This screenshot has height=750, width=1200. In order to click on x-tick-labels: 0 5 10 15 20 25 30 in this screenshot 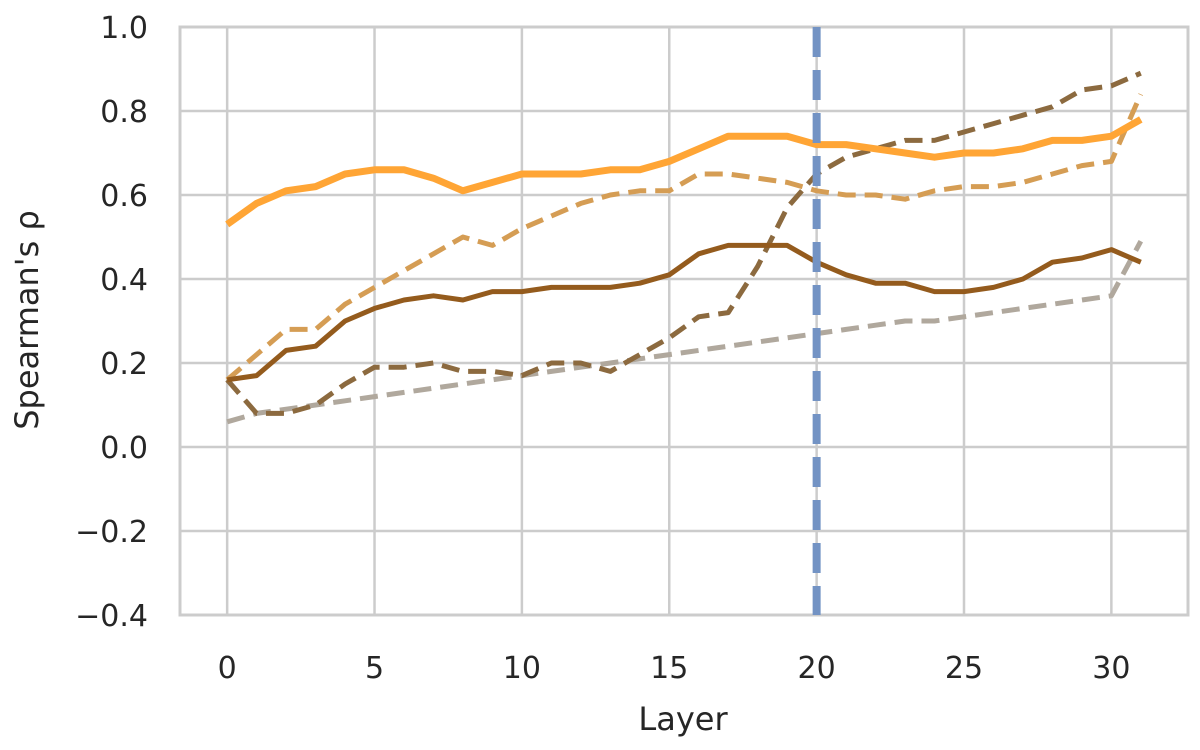, I will do `click(674, 668)`.